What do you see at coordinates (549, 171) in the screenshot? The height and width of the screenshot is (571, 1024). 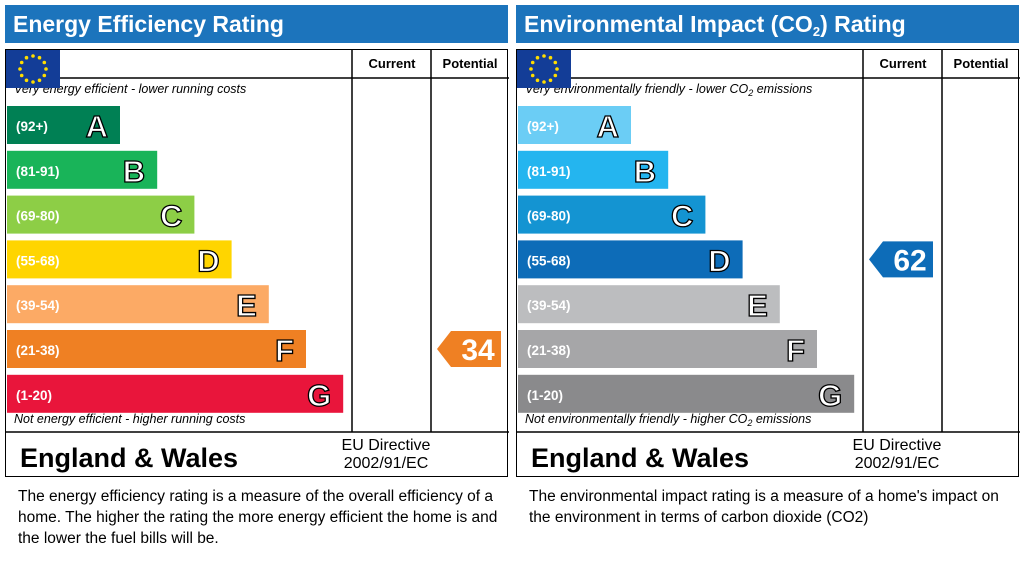 I see `environment-band-range: (81-91)` at bounding box center [549, 171].